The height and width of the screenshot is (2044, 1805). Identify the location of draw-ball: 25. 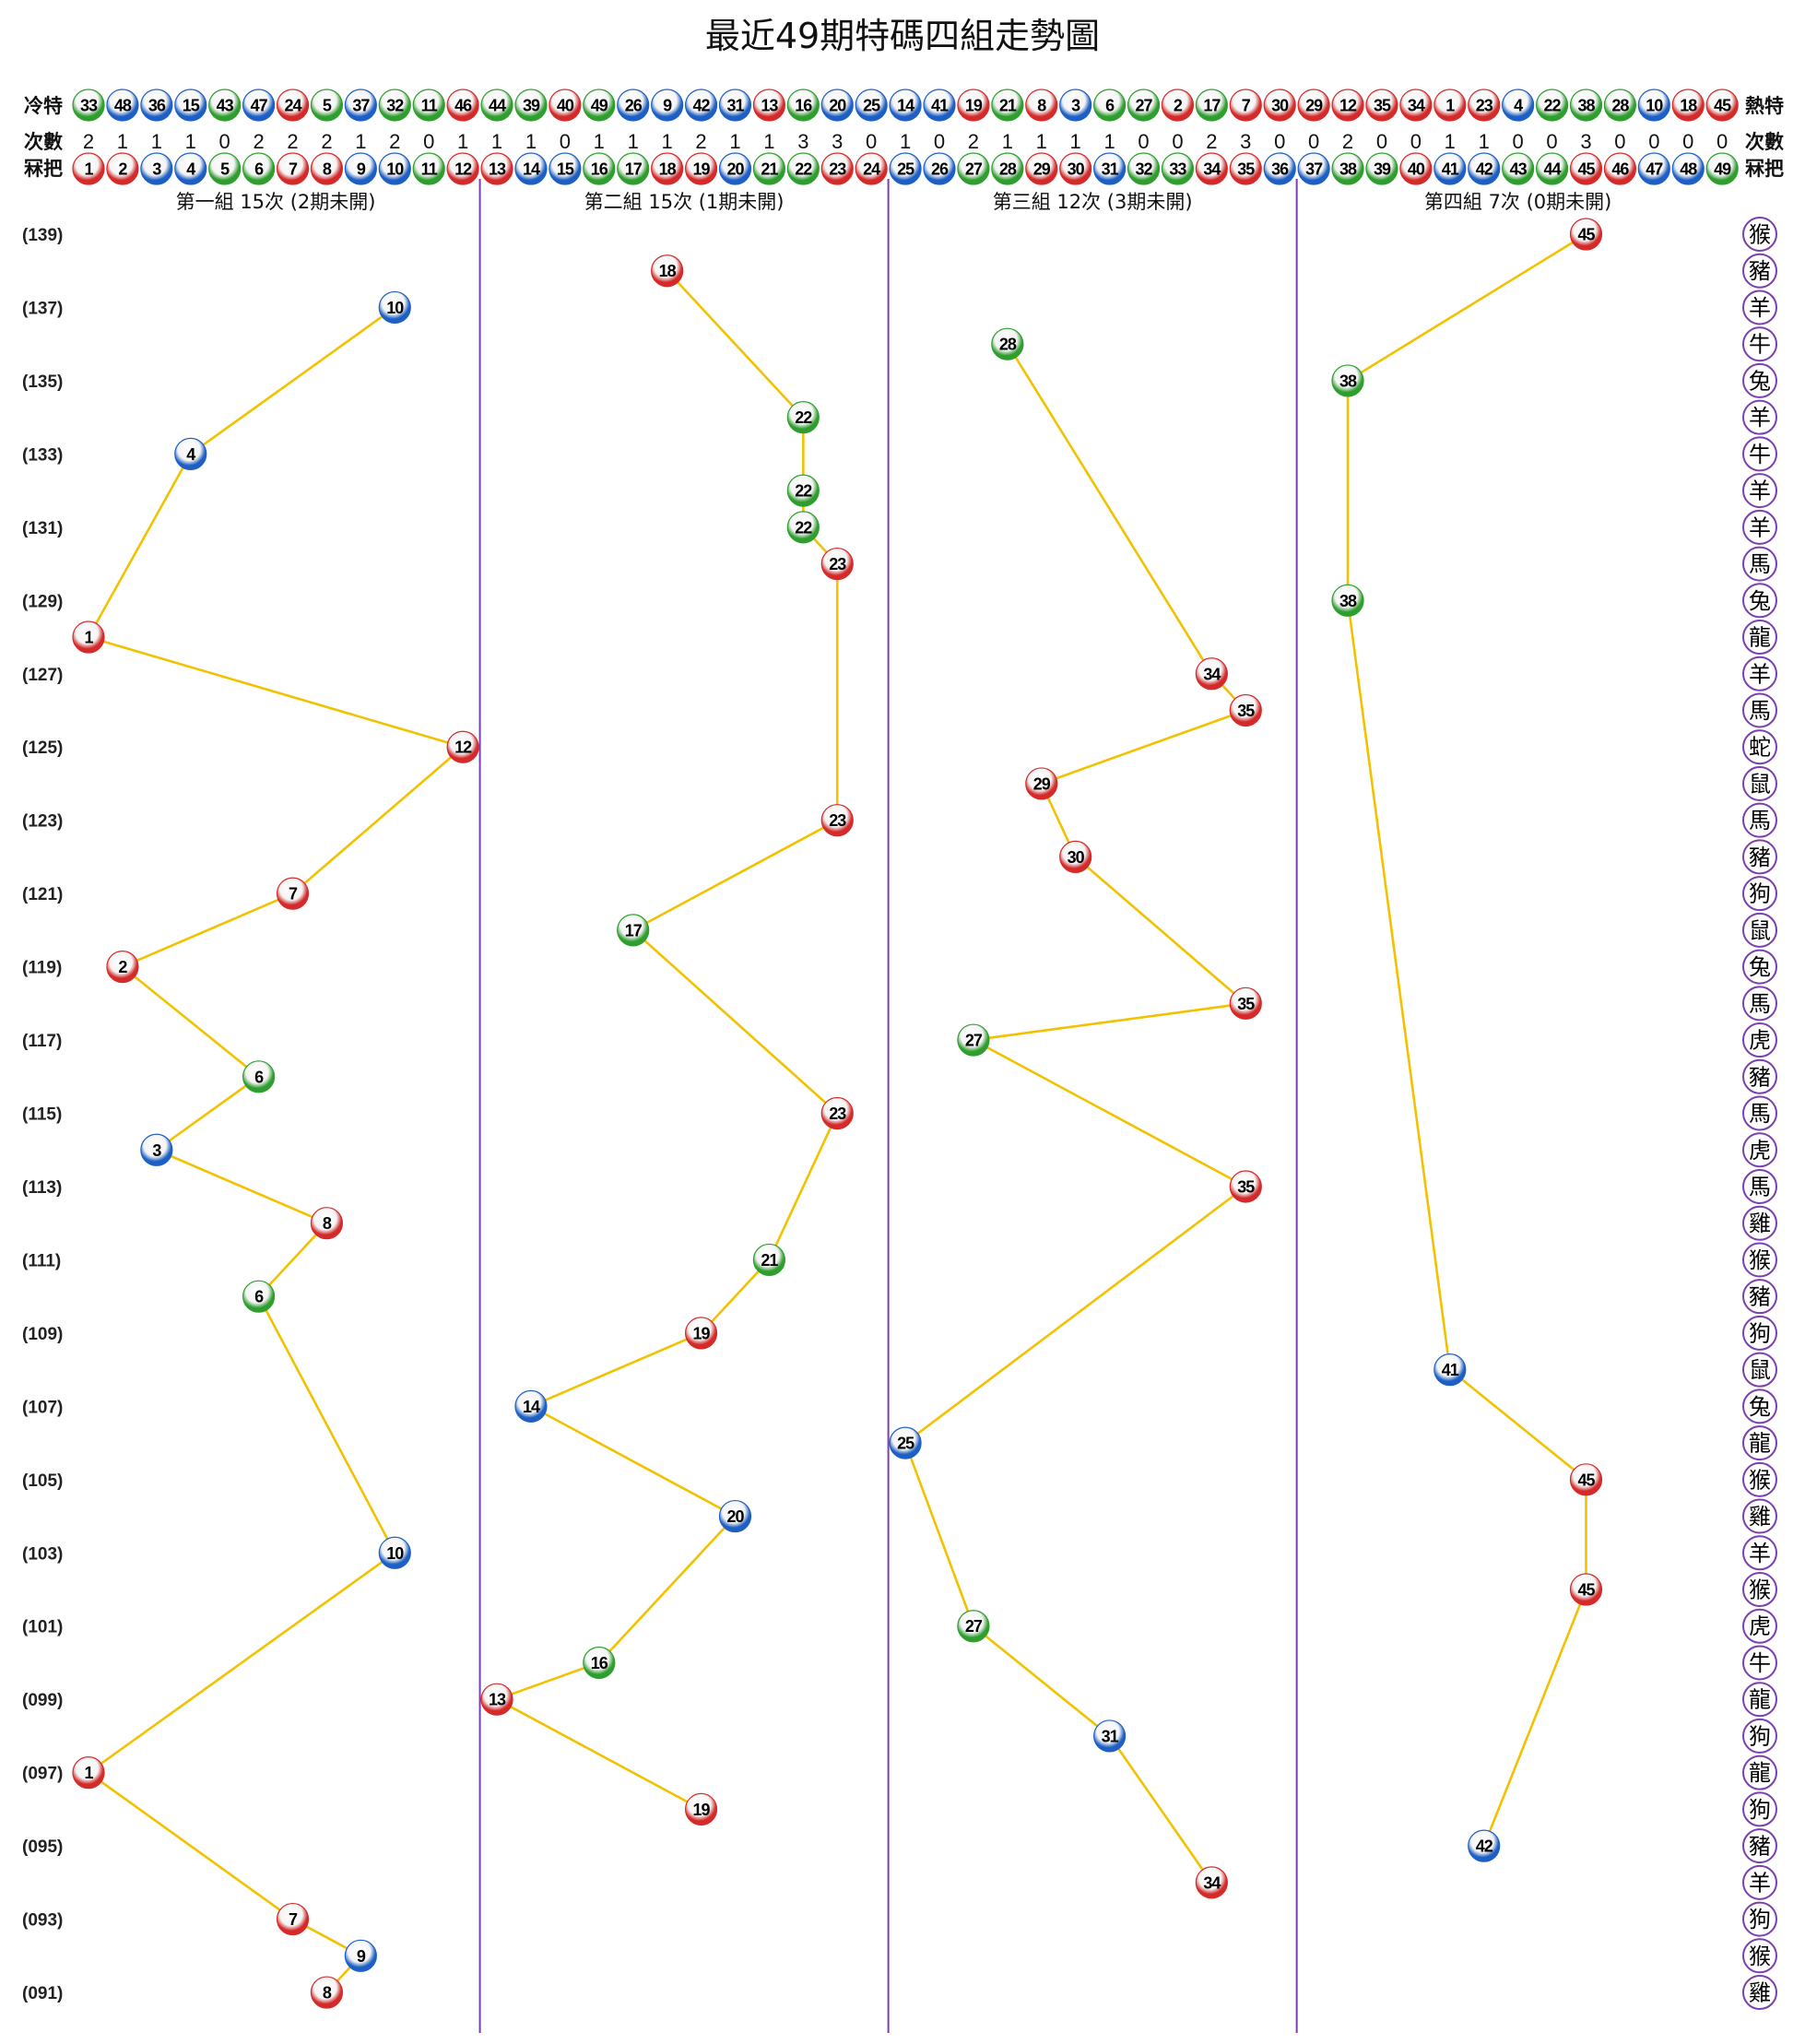
(905, 1442).